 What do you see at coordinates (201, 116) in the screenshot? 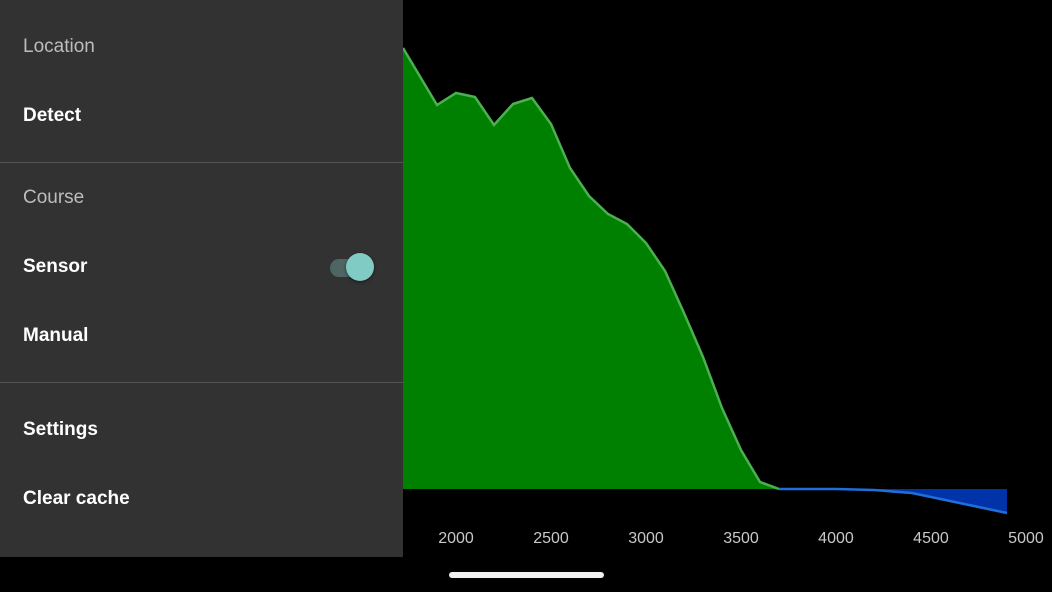
I see `menu-item: Detect` at bounding box center [201, 116].